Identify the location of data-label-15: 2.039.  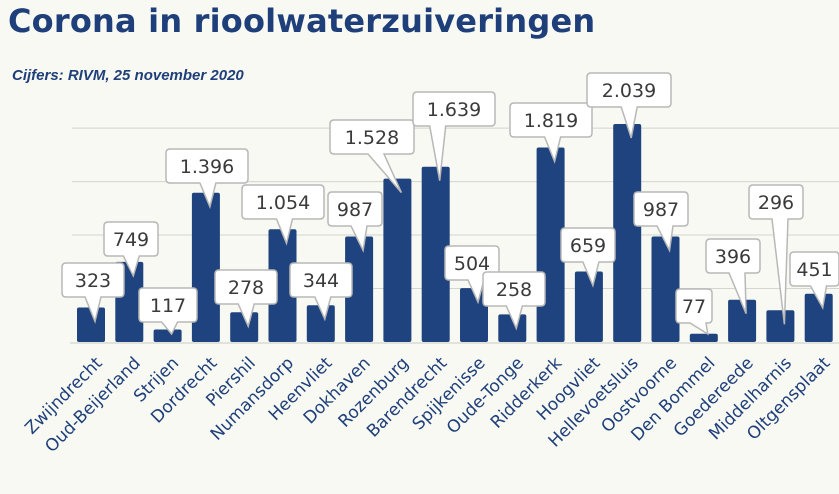
(629, 91).